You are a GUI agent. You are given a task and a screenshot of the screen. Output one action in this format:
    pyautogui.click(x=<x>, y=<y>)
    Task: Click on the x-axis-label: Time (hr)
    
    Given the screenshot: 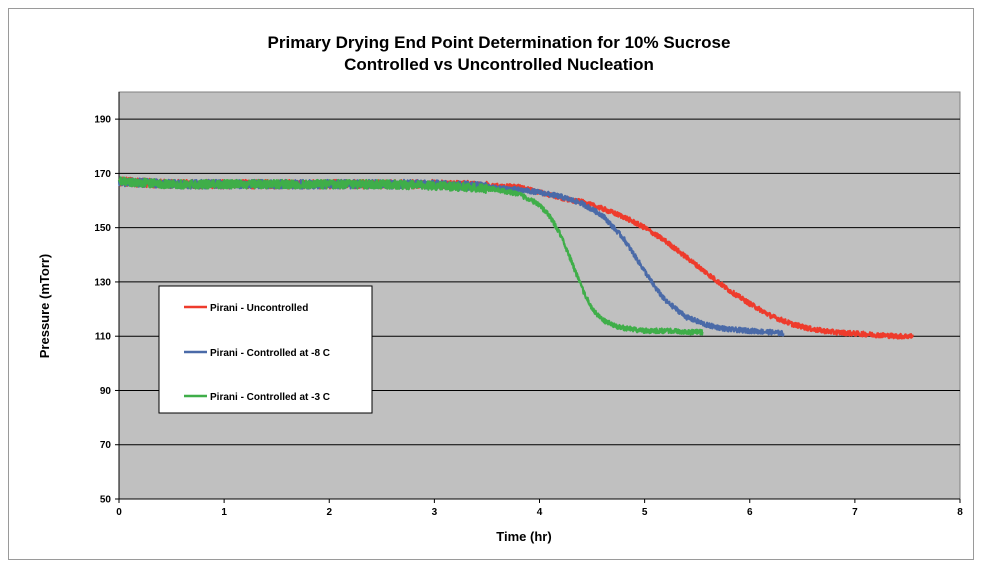 What is the action you would take?
    pyautogui.click(x=523, y=536)
    